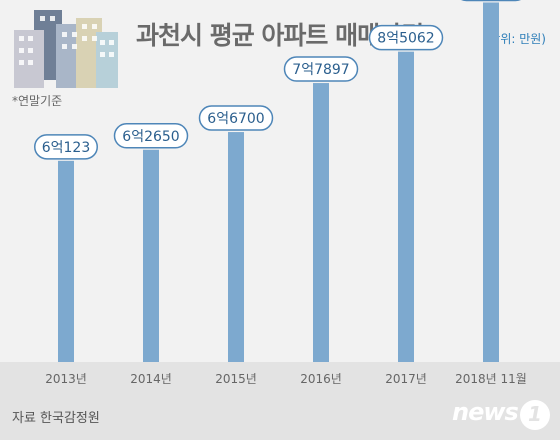  What do you see at coordinates (406, 379) in the screenshot?
I see `x-tick-label: 2017년` at bounding box center [406, 379].